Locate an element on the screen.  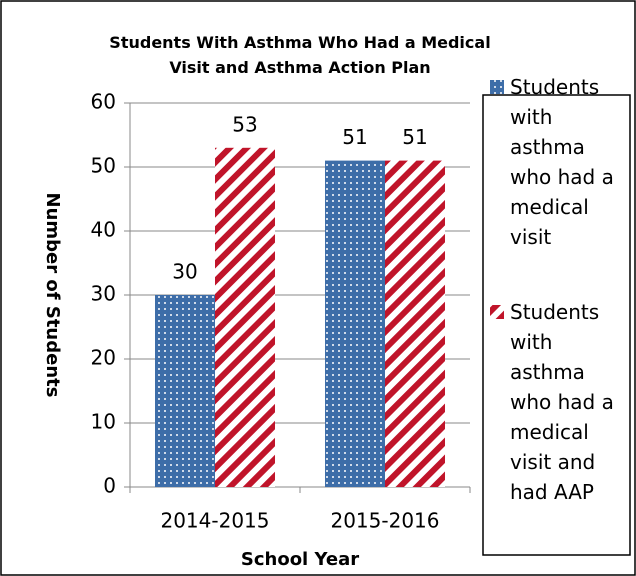
x-tick-label: 2014-2015 is located at coordinates (214, 521).